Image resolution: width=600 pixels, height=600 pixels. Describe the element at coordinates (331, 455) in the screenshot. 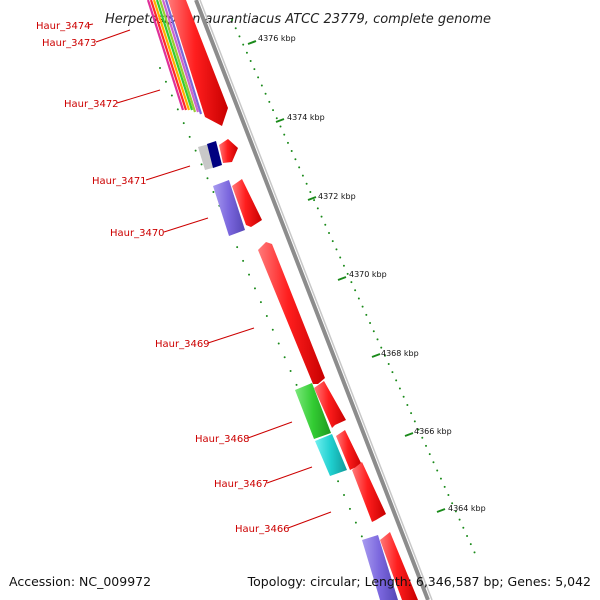

I see `cog-block-cyan` at that location.